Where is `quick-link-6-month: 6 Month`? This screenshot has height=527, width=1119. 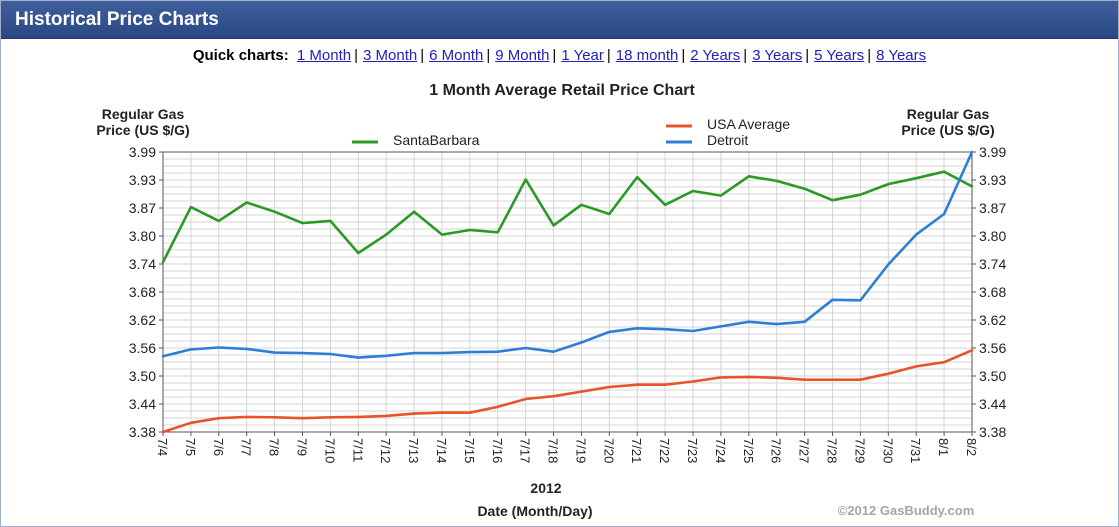 quick-link-6-month: 6 Month is located at coordinates (456, 55).